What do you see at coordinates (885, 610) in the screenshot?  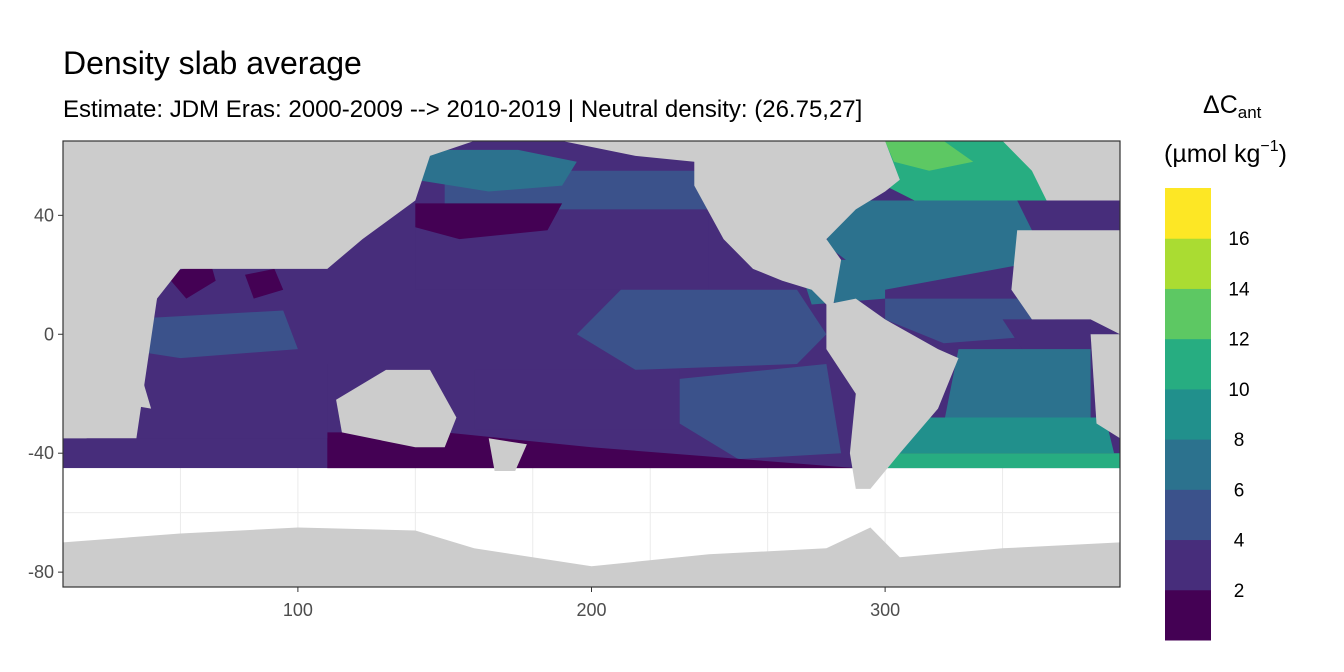 I see `x-tick-label: 300` at bounding box center [885, 610].